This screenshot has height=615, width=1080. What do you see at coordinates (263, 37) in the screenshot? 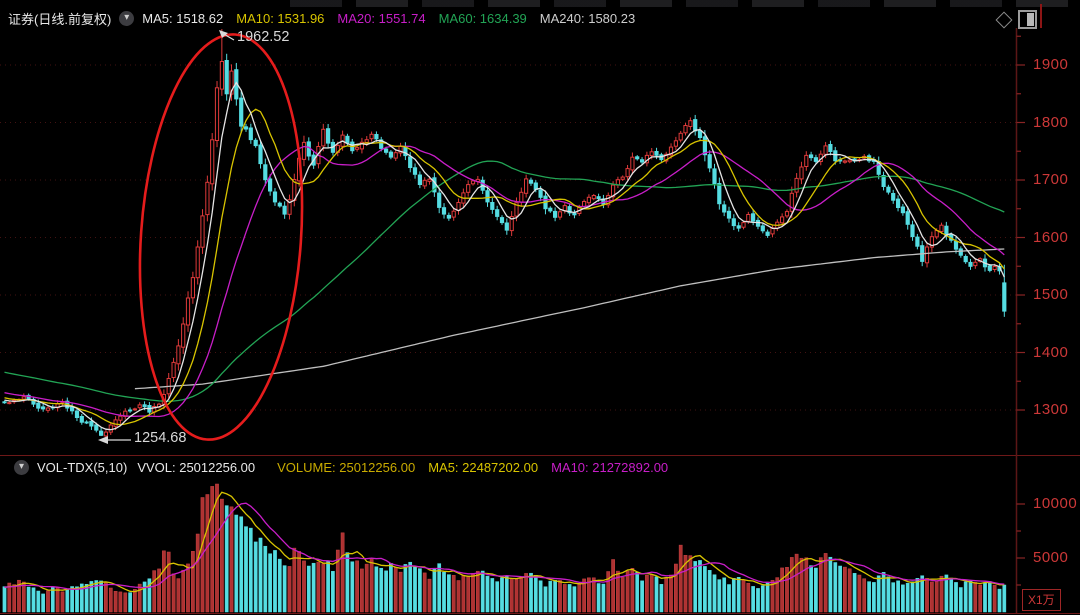
I see `high-price-annotation: 1962.52` at bounding box center [263, 37].